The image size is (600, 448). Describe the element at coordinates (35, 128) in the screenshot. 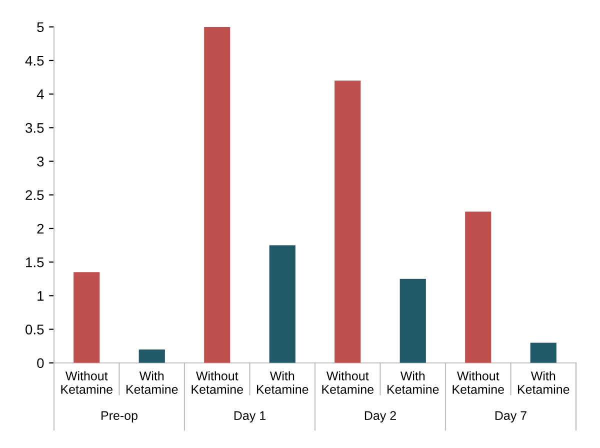

I see `y-tick-label: 3.5` at that location.